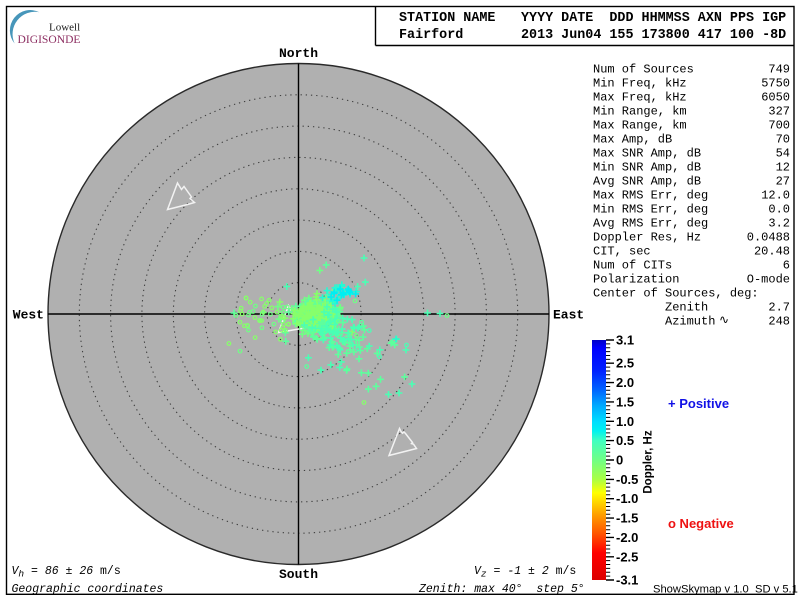  I want to click on svg-text: Num of CITs, so click(632, 265).